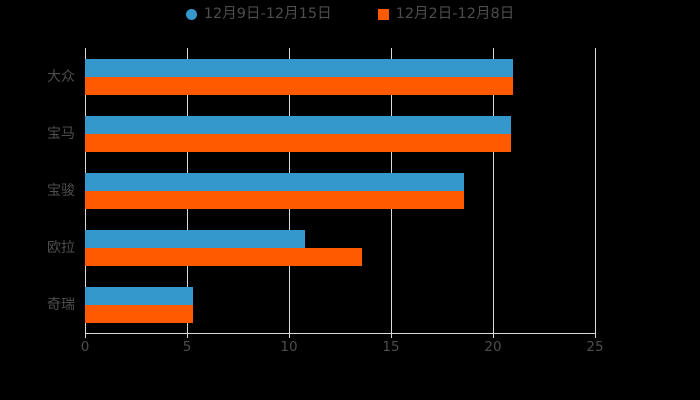 The image size is (700, 400). Describe the element at coordinates (61, 76) in the screenshot. I see `y-axis-category-label: 大众` at that location.